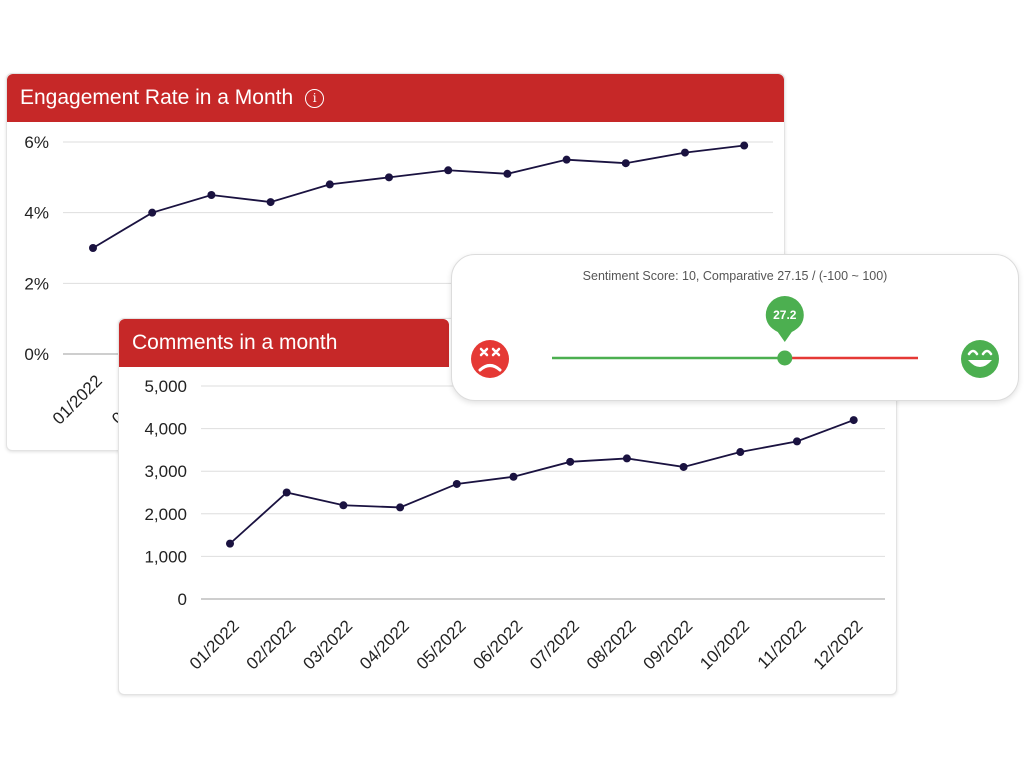 The width and height of the screenshot is (1024, 768). I want to click on x-tick-label: 03/2022, so click(327, 644).